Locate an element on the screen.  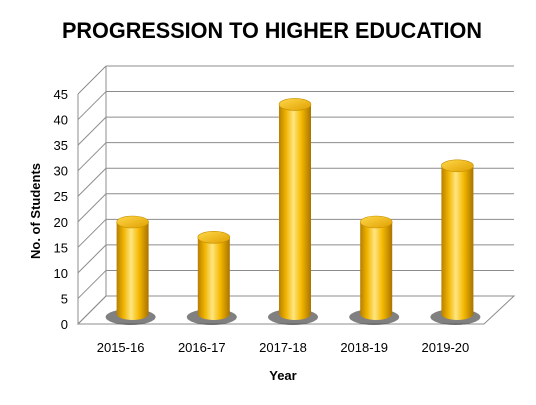
y-tick-label: 0 is located at coordinates (64, 324).